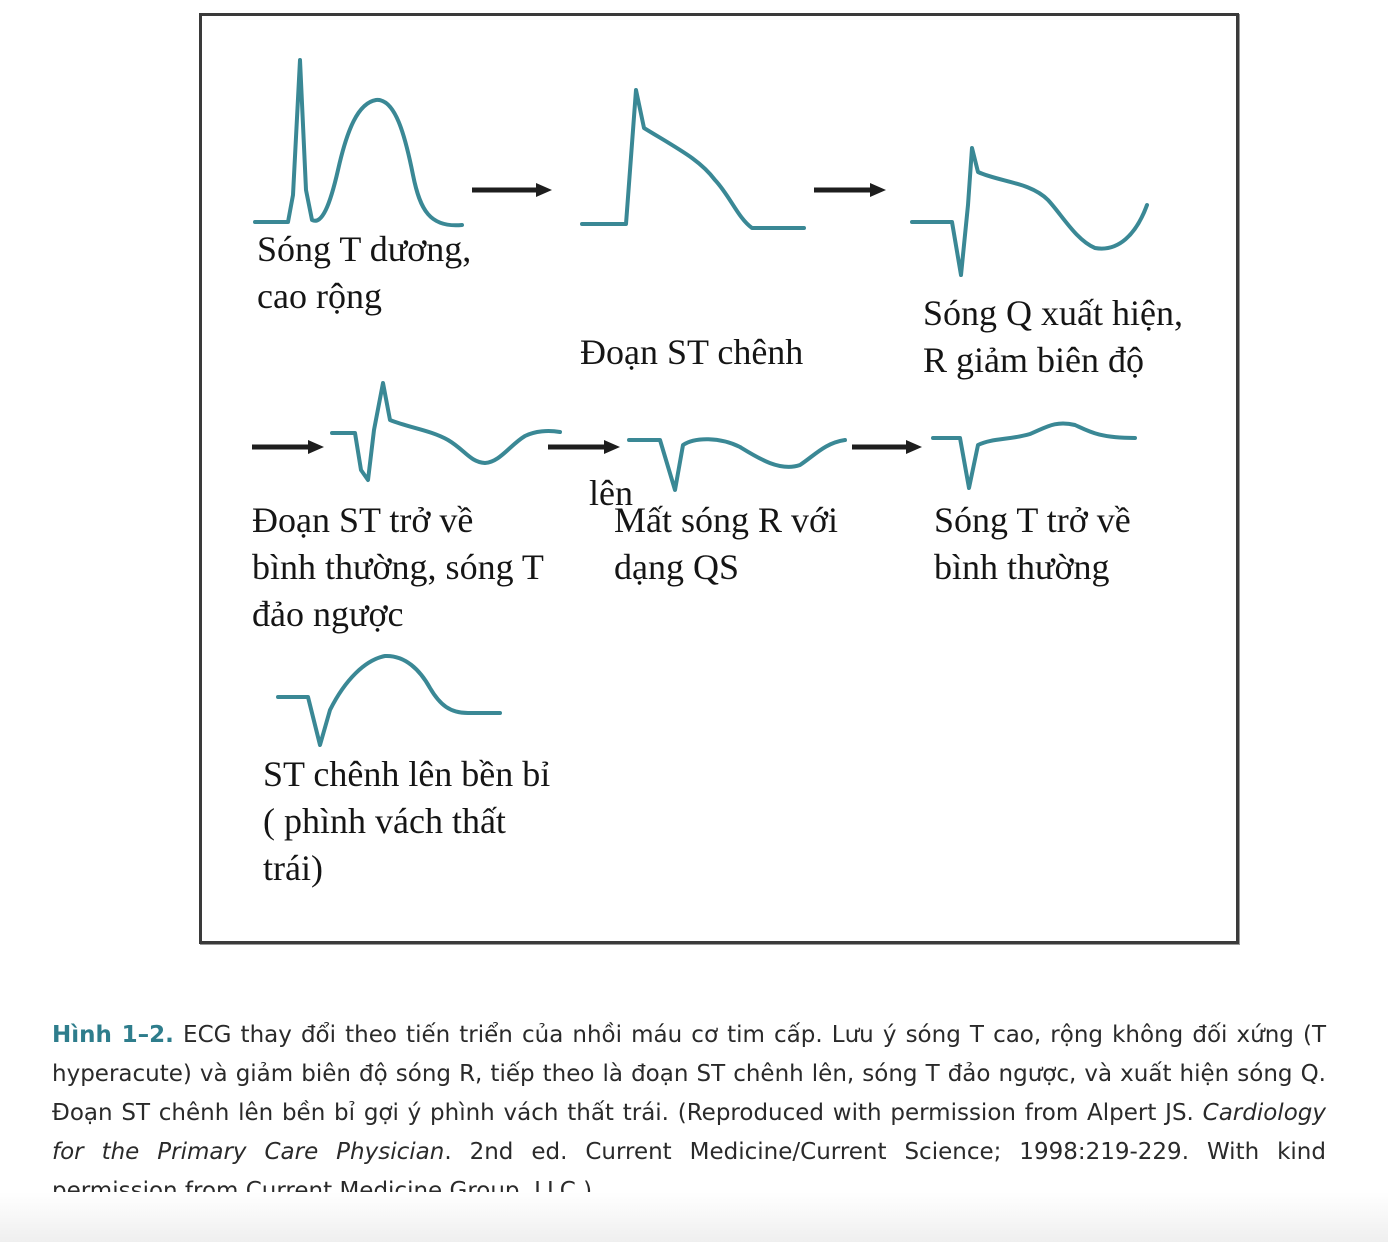 This screenshot has width=1388, height=1242. I want to click on label-line: Sóng T trở về, so click(1032, 520).